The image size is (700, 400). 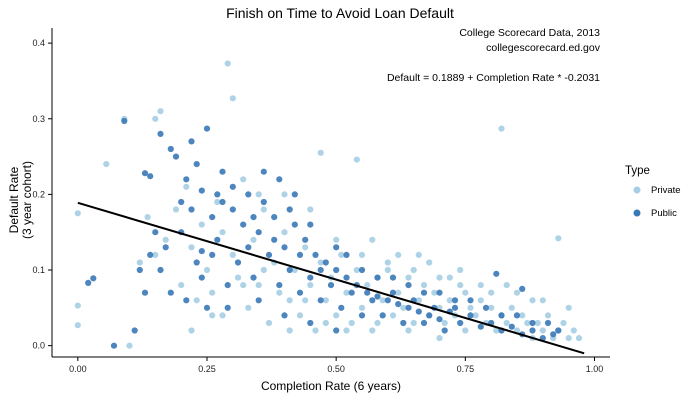 What do you see at coordinates (78, 369) in the screenshot?
I see `x-tick-label: 0.00` at bounding box center [78, 369].